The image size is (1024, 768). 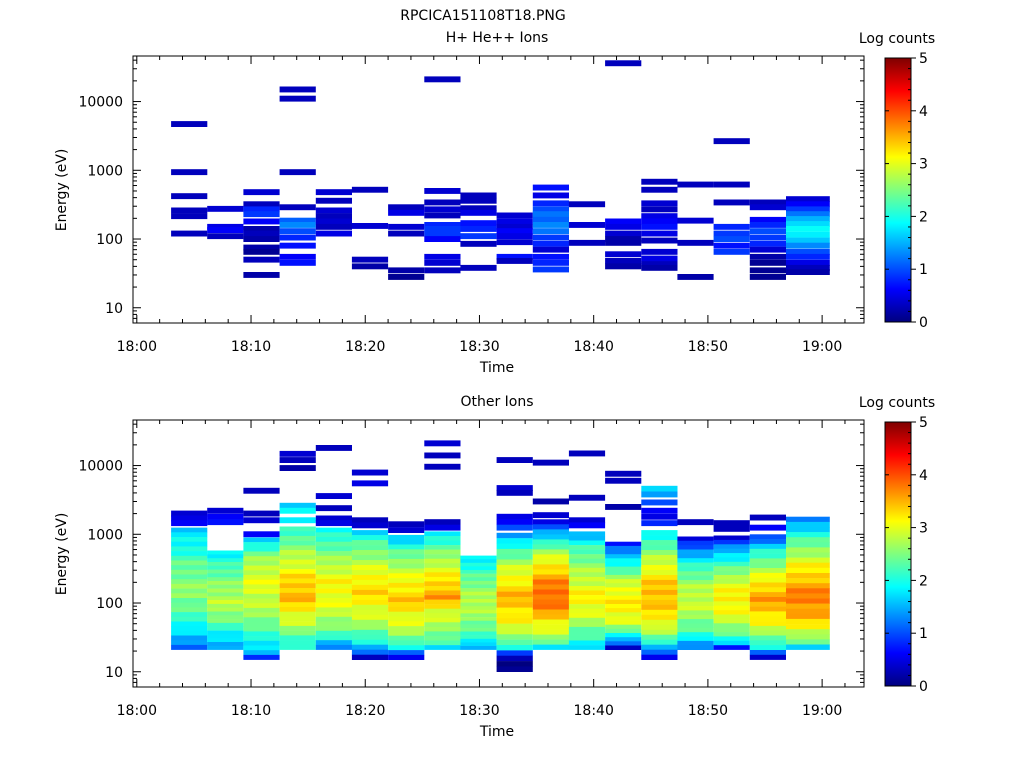 What do you see at coordinates (923, 581) in the screenshot?
I see `colorbar-tick-label: 2` at bounding box center [923, 581].